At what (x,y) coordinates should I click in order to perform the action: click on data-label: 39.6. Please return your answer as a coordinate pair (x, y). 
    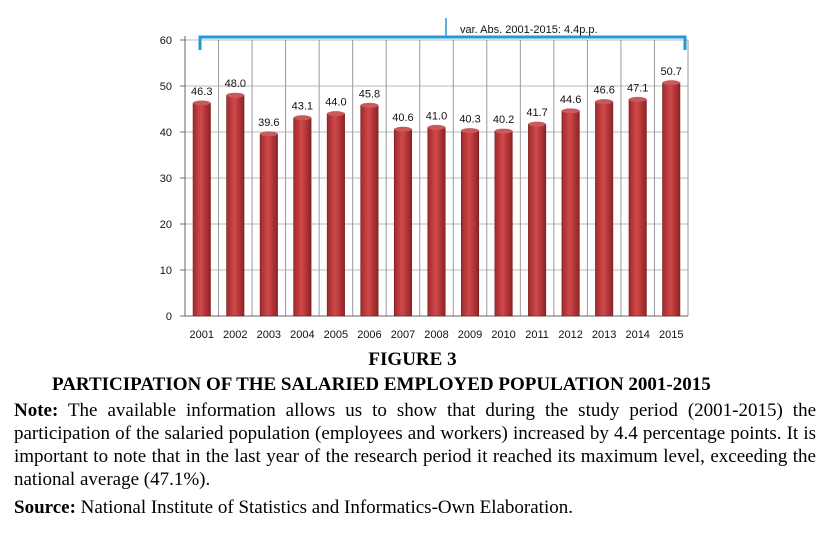
    Looking at the image, I should click on (268, 123).